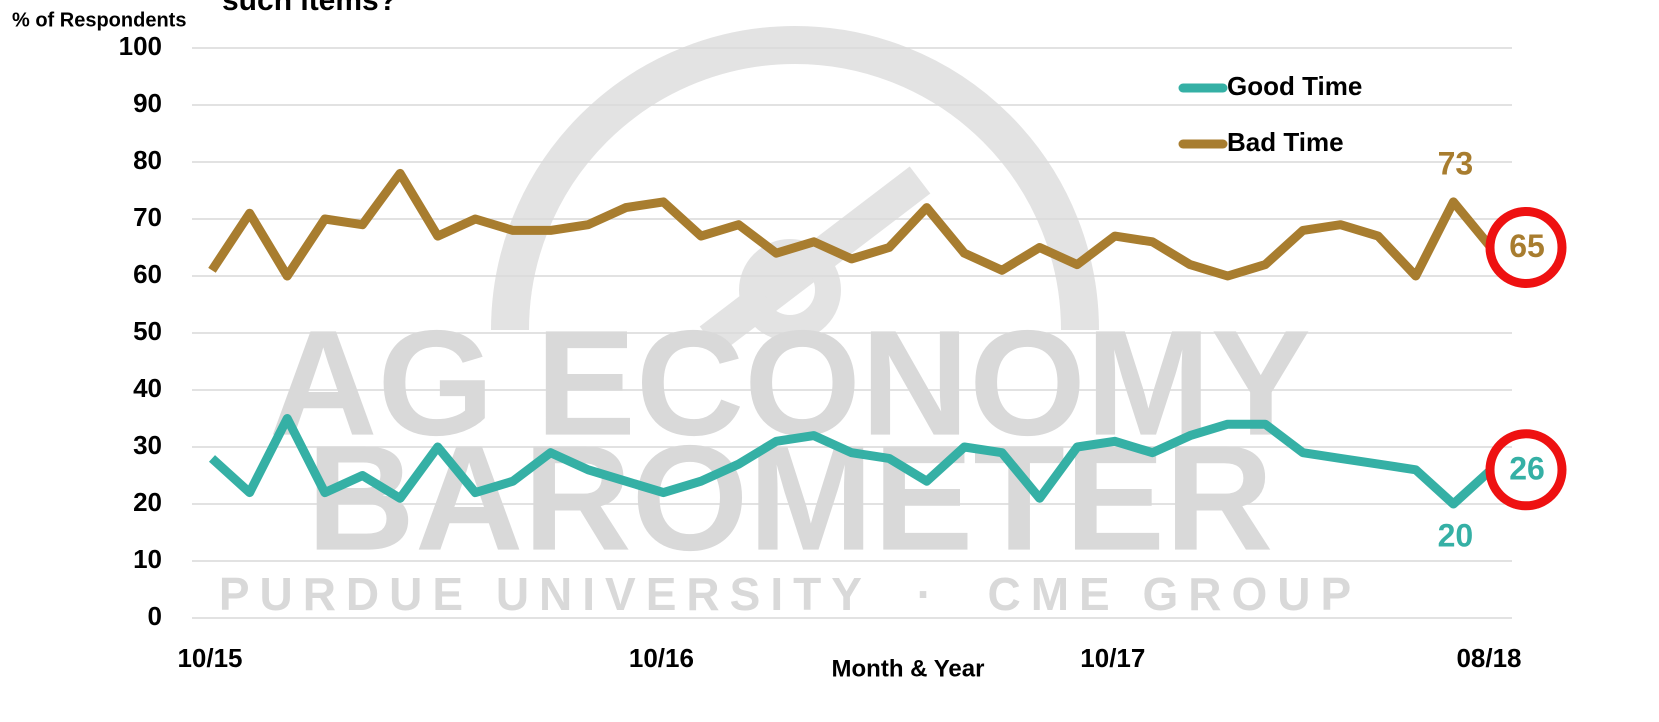 The width and height of the screenshot is (1659, 722). What do you see at coordinates (99, 20) in the screenshot?
I see `y-axis-label: % of Respondents` at bounding box center [99, 20].